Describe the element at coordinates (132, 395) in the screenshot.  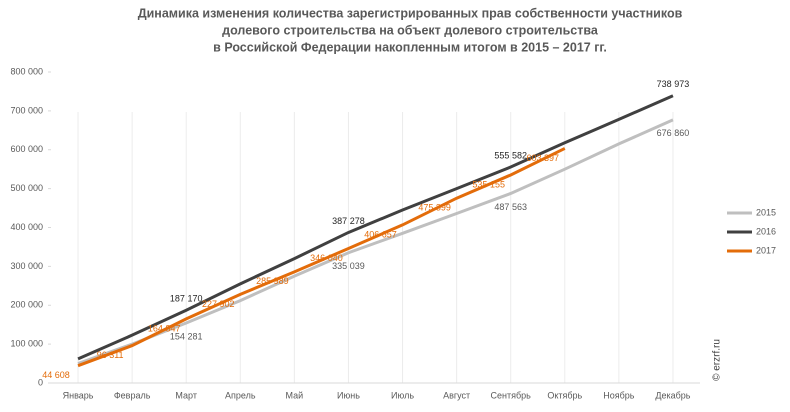
I see `x-tick-label: Февраль` at that location.